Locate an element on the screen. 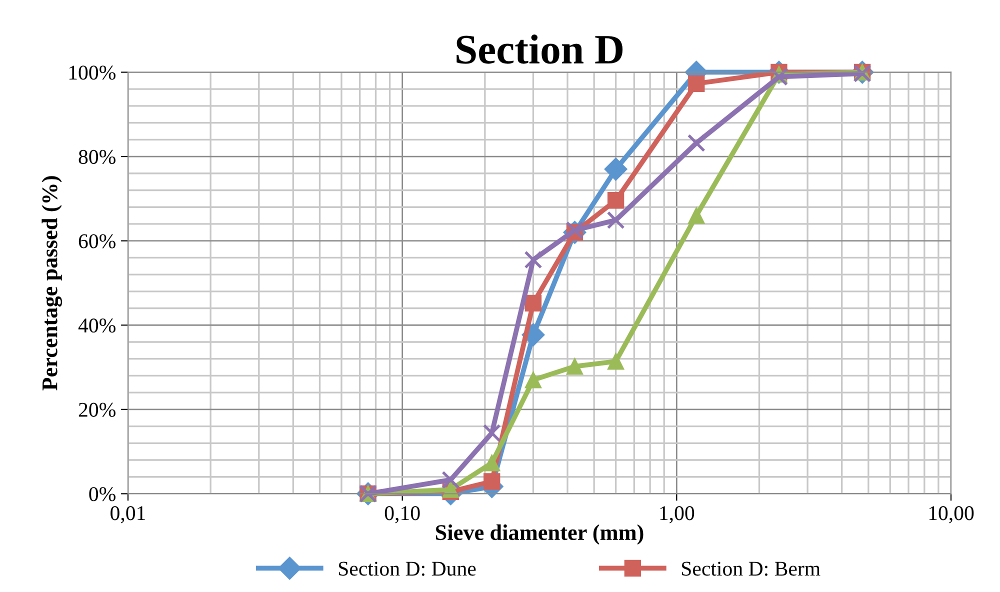  y-tick-label: 80% is located at coordinates (97, 157).